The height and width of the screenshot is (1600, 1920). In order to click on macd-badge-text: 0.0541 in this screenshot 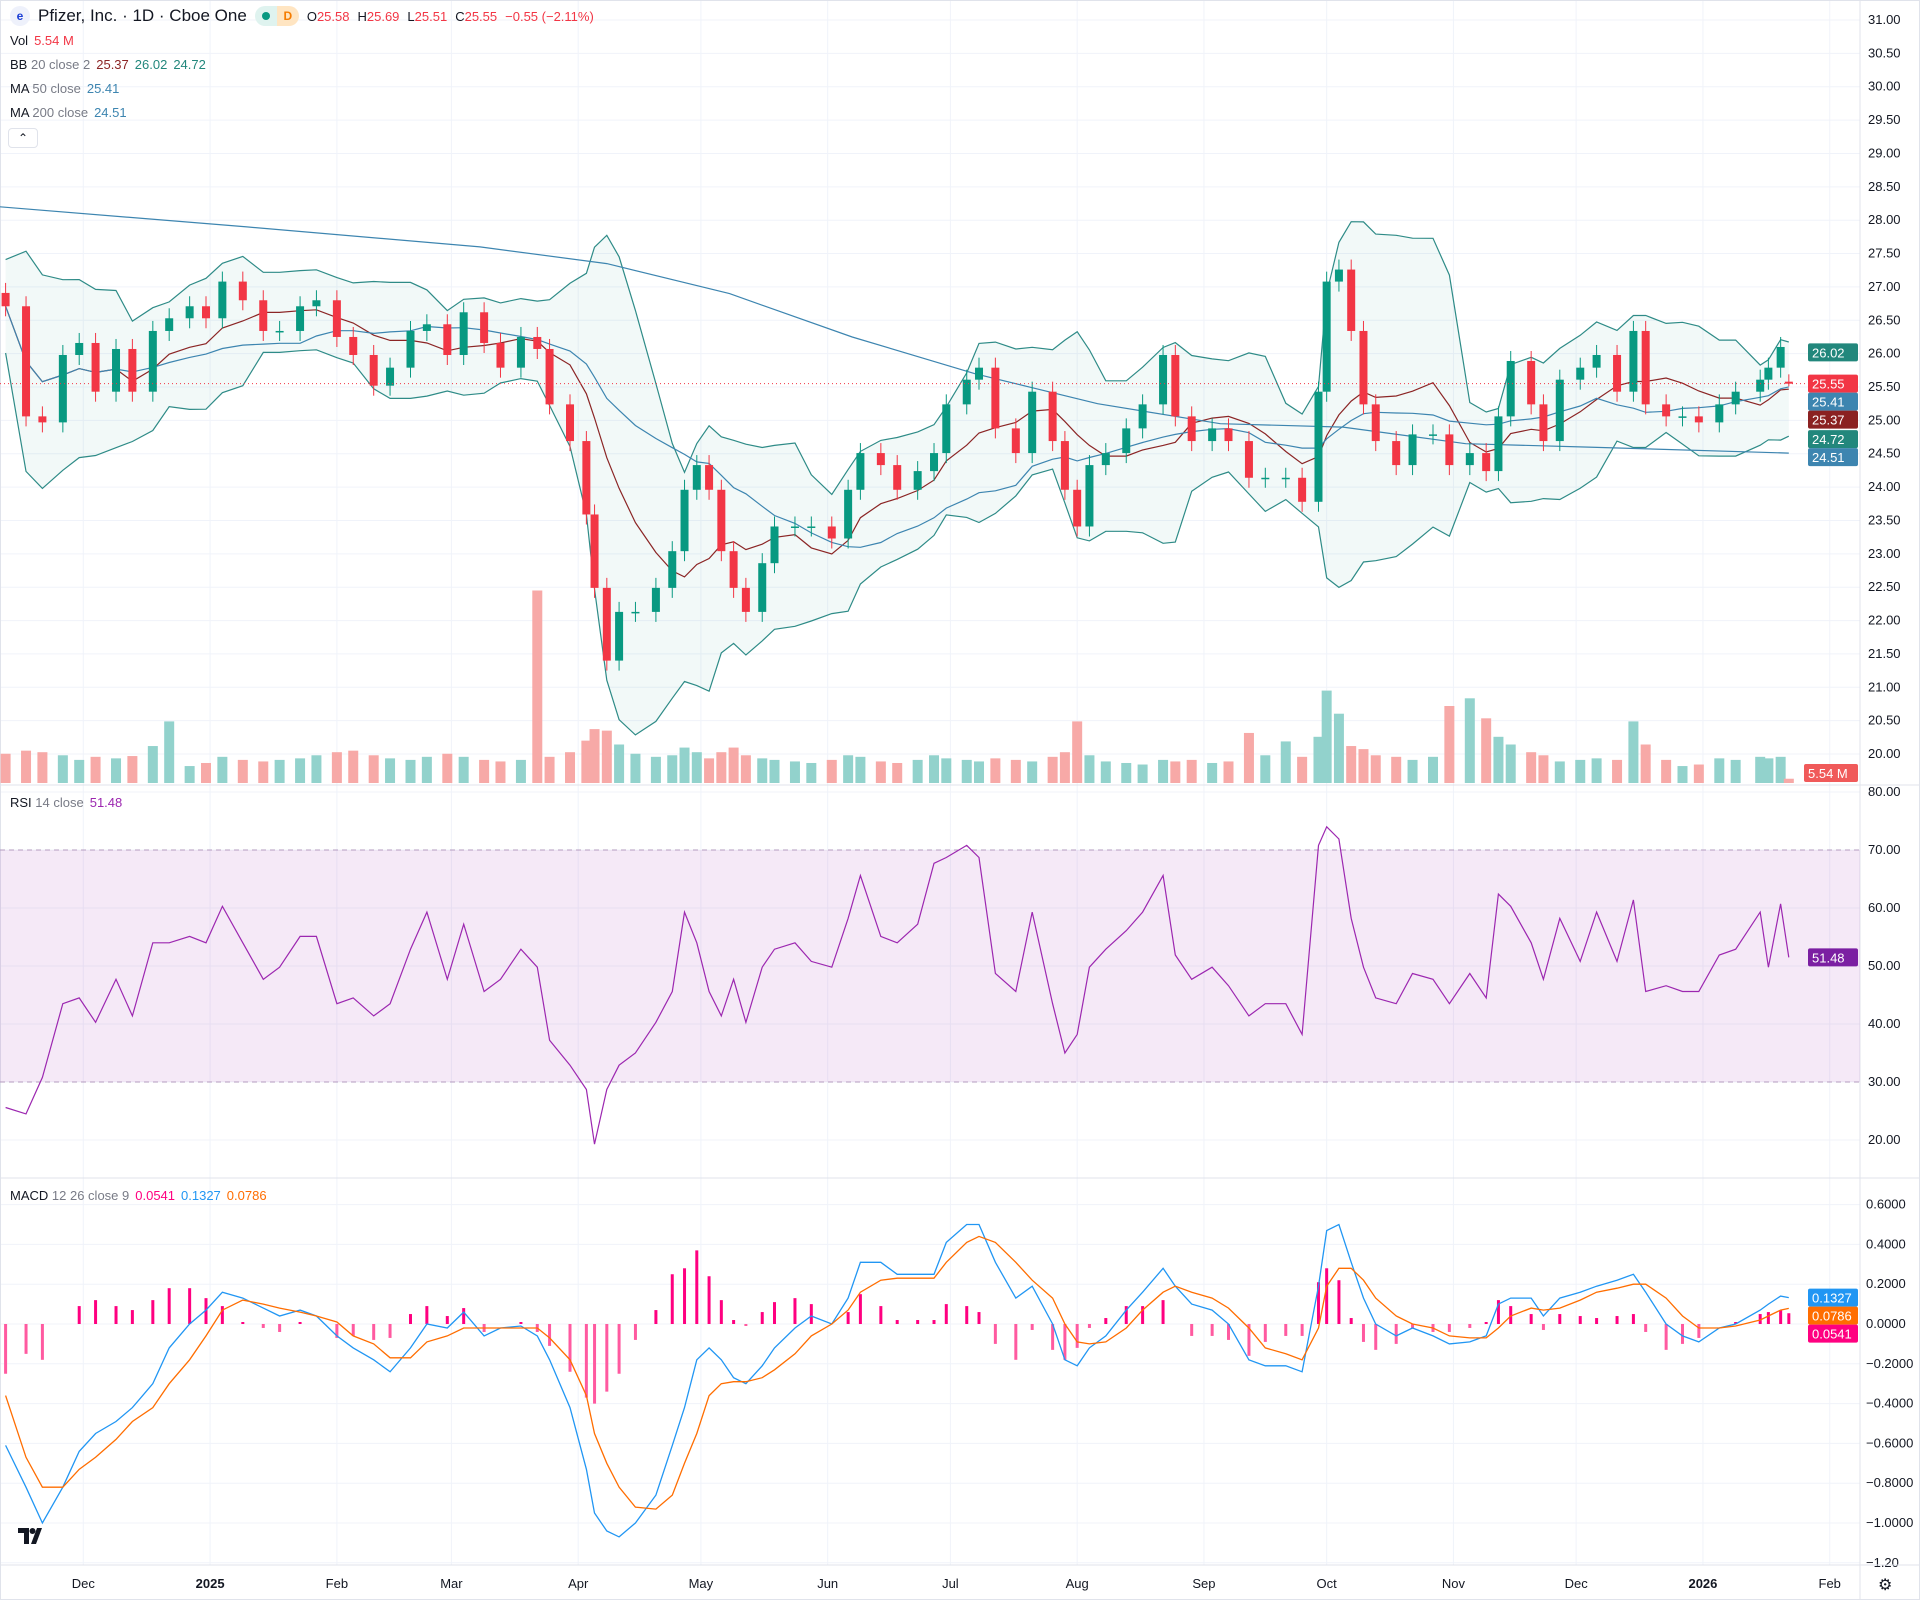, I will do `click(1832, 1334)`.